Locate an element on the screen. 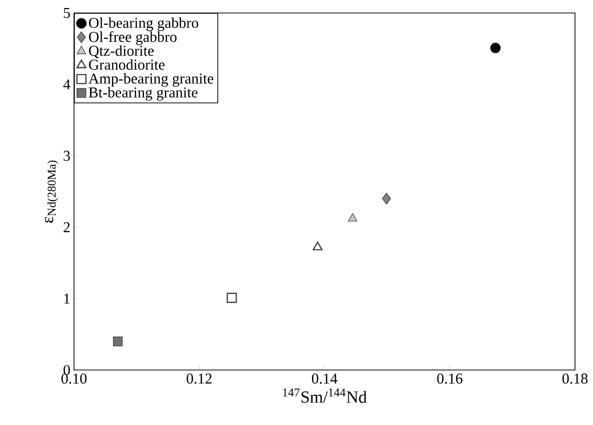  y-axis-title: ε$_{Nd(280Ma)}$ is located at coordinates (51, 191).